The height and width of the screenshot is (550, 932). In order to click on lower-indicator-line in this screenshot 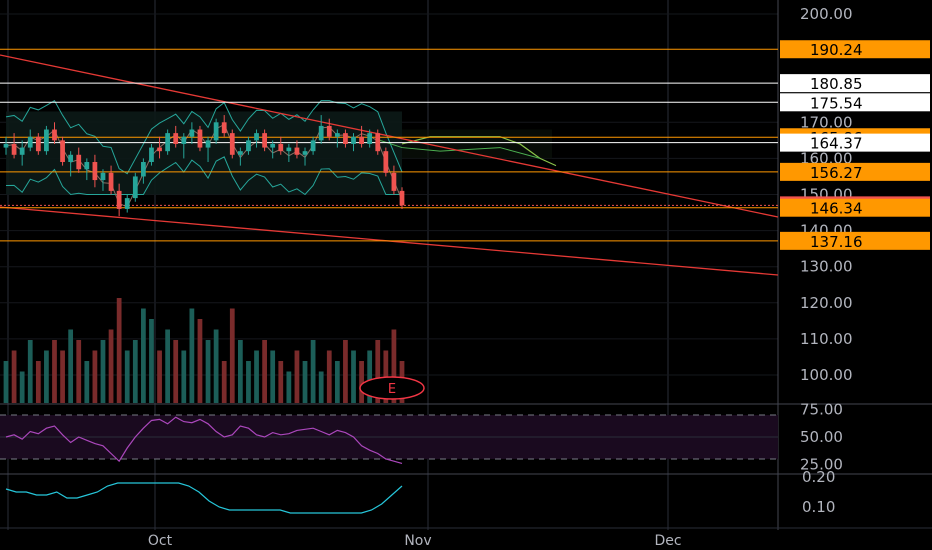, I will do `click(204, 498)`.